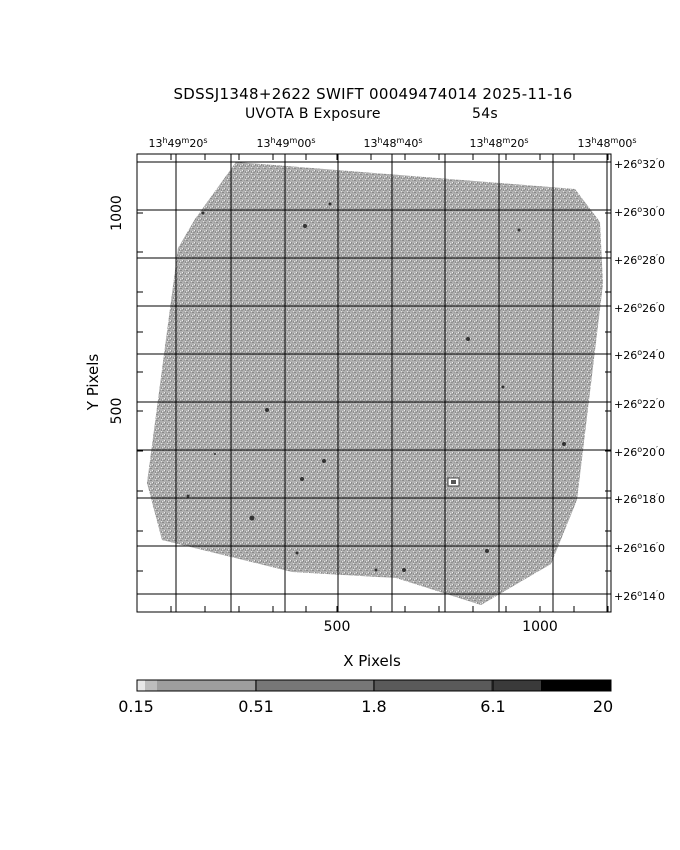  What do you see at coordinates (313, 114) in the screenshot?
I see `plot-subtitle: UVOTA B Exposure` at bounding box center [313, 114].